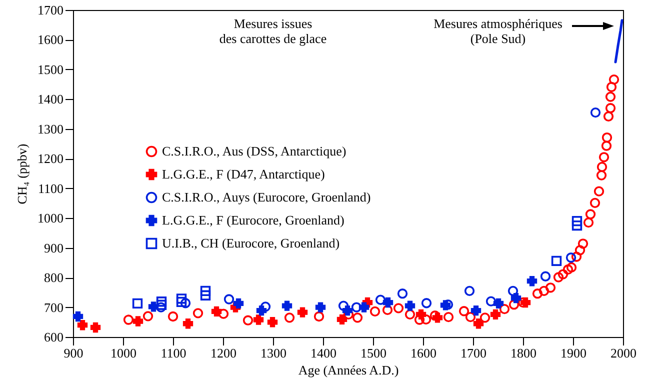 Image resolution: width=645 pixels, height=382 pixels. What do you see at coordinates (623, 353) in the screenshot?
I see `x-tick-label: 2000` at bounding box center [623, 353].